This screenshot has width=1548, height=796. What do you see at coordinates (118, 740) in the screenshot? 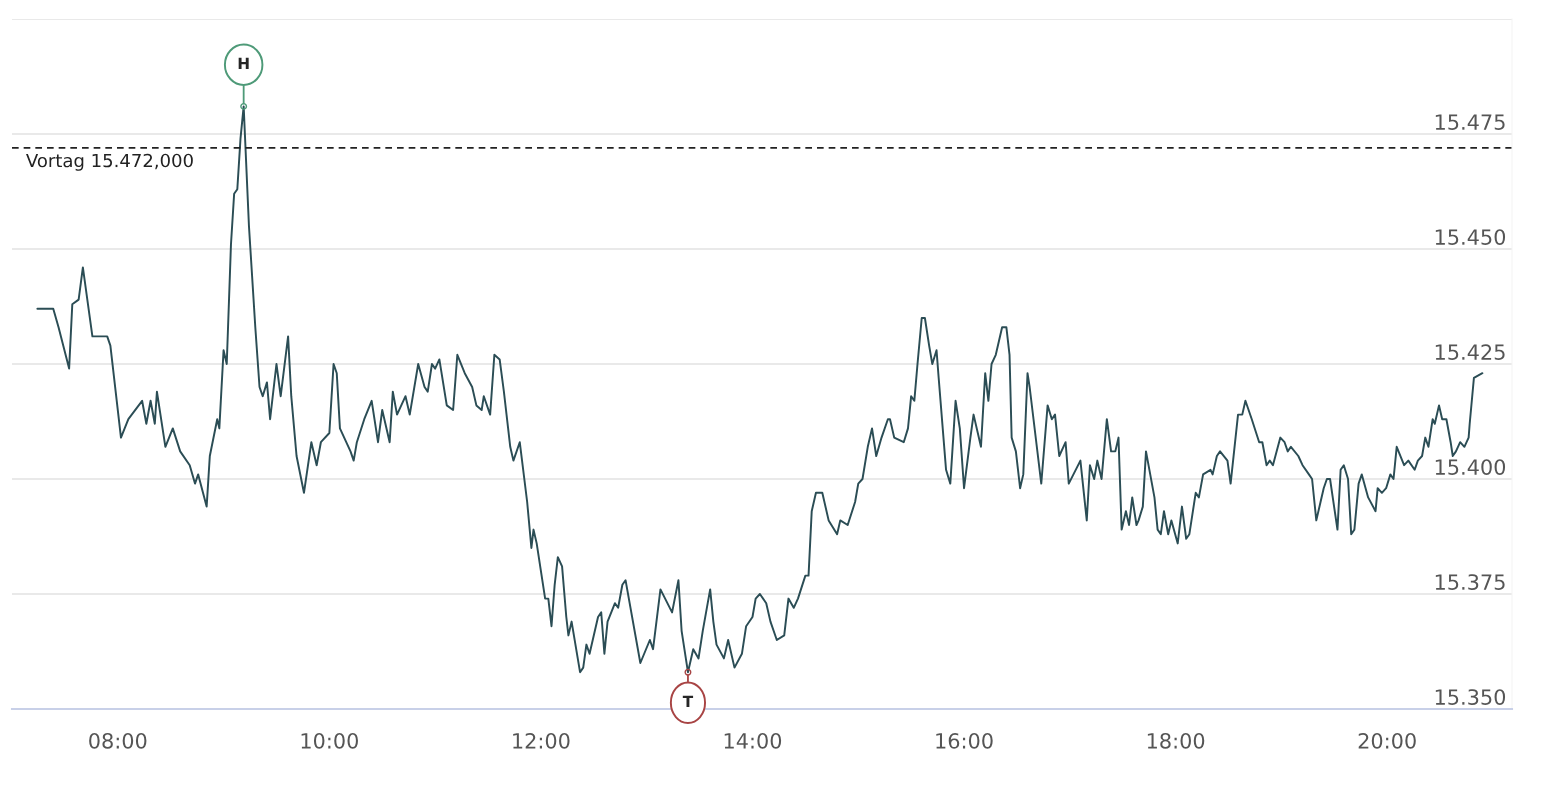
I see `x-tick-label: 08:00` at bounding box center [118, 740].